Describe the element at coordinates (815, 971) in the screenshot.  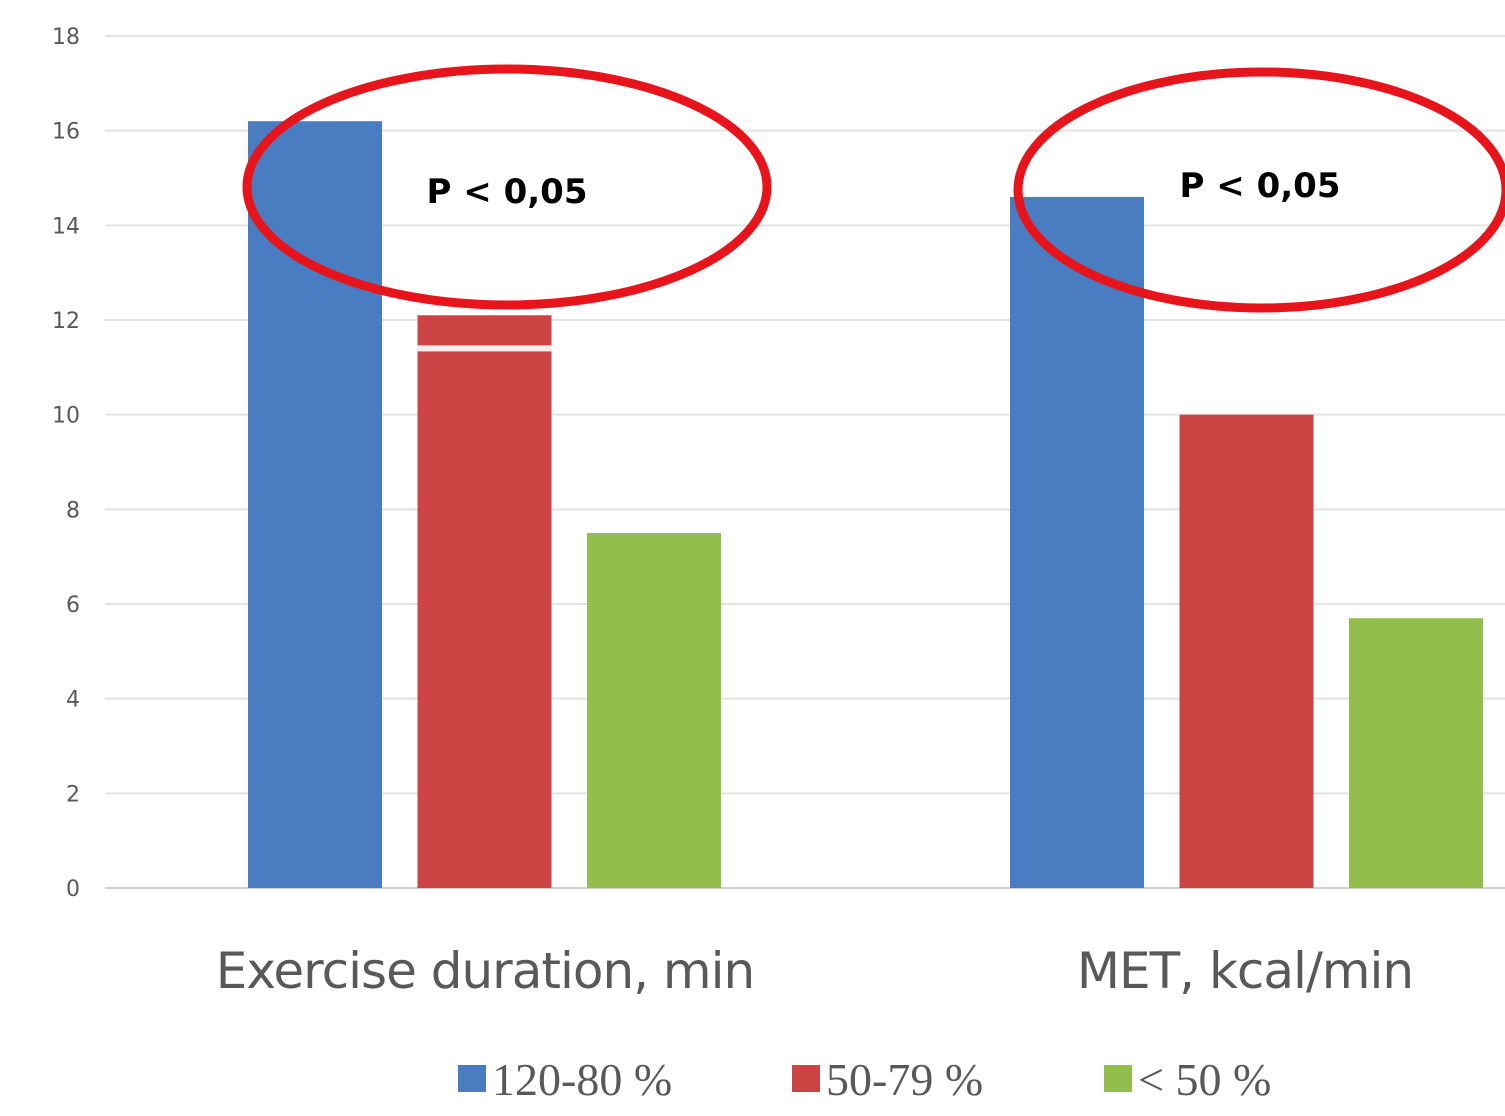
I see `category-labels: Exercise duration, min MET, kcal/min` at that location.